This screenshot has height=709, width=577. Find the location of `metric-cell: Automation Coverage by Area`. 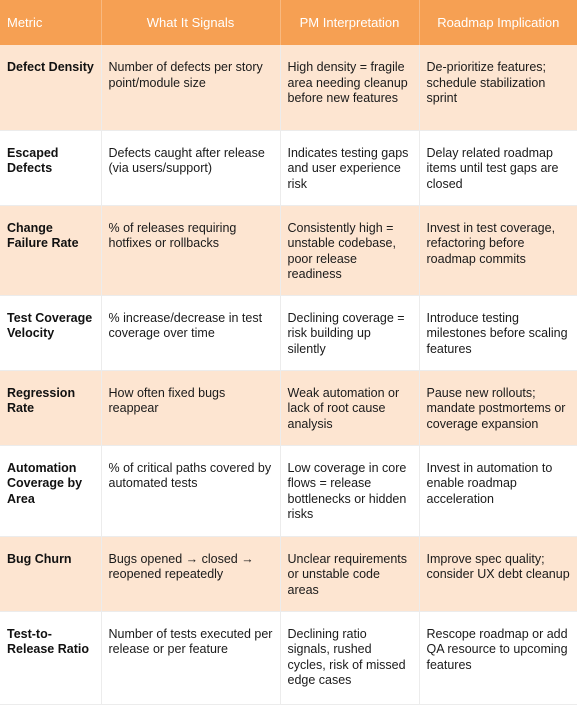

metric-cell: Automation Coverage by Area is located at coordinates (51, 491).